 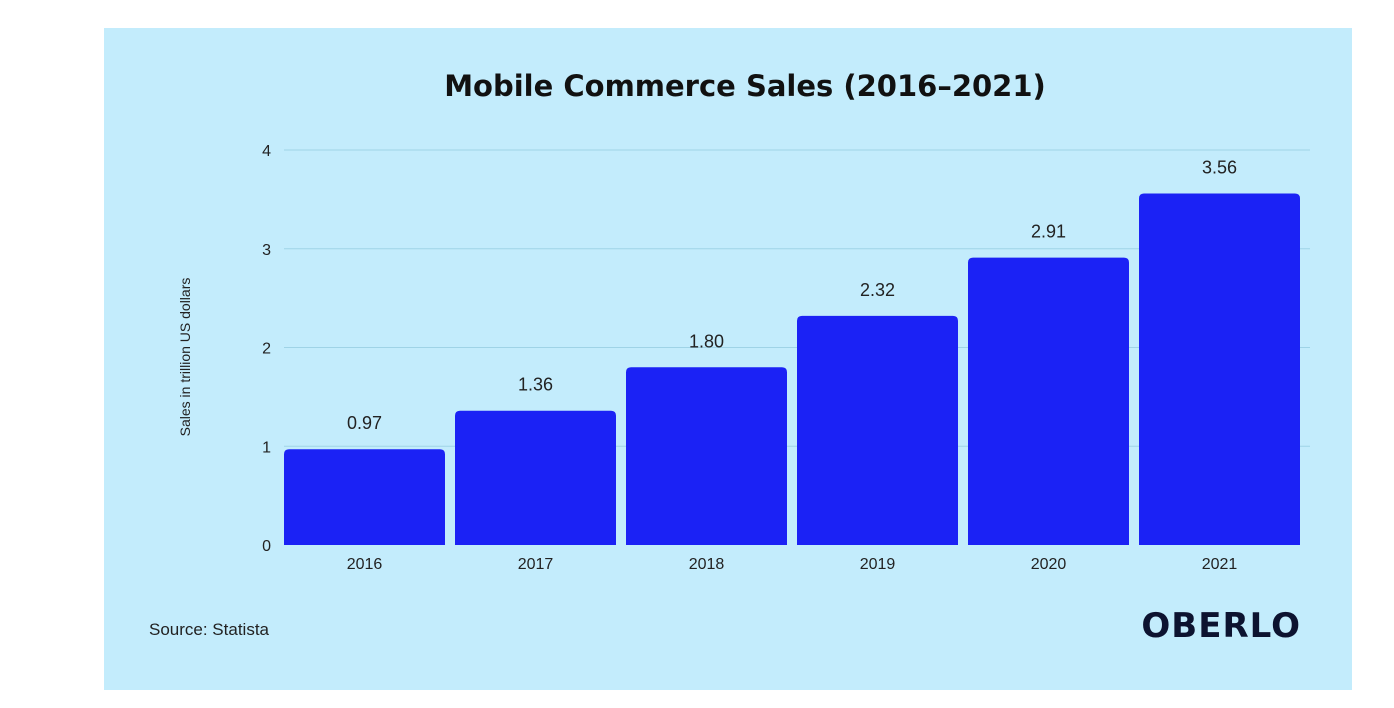 I want to click on x-axis-ticks: 2016 2017 2018 2019 2020 2021, so click(x=792, y=564).